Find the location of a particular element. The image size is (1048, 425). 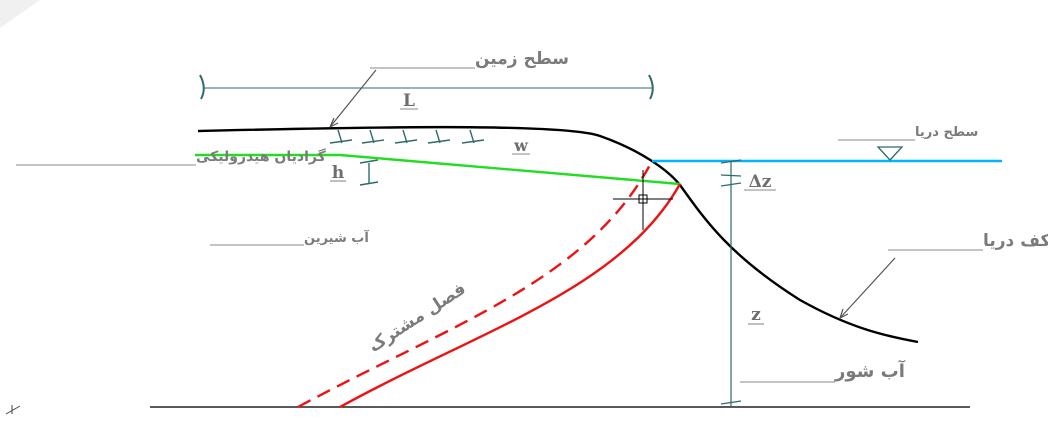

interface-label: فصل مشترک is located at coordinates (417, 318).